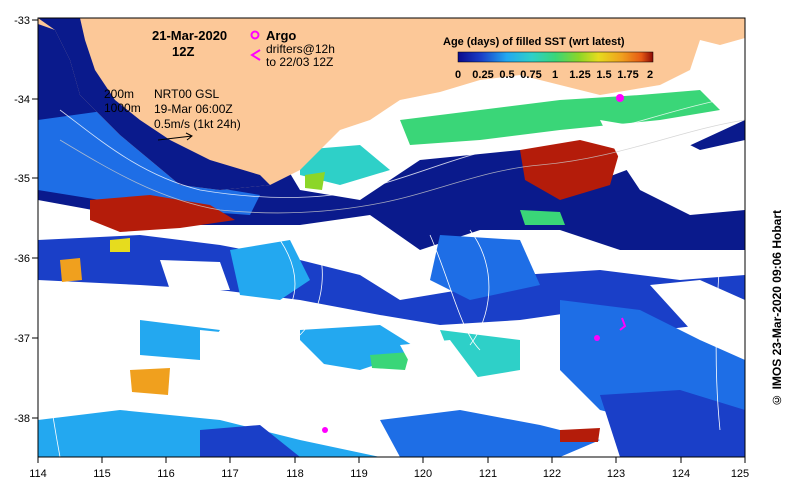 The image size is (790, 492). I want to click on x-tick-label: 122, so click(552, 474).